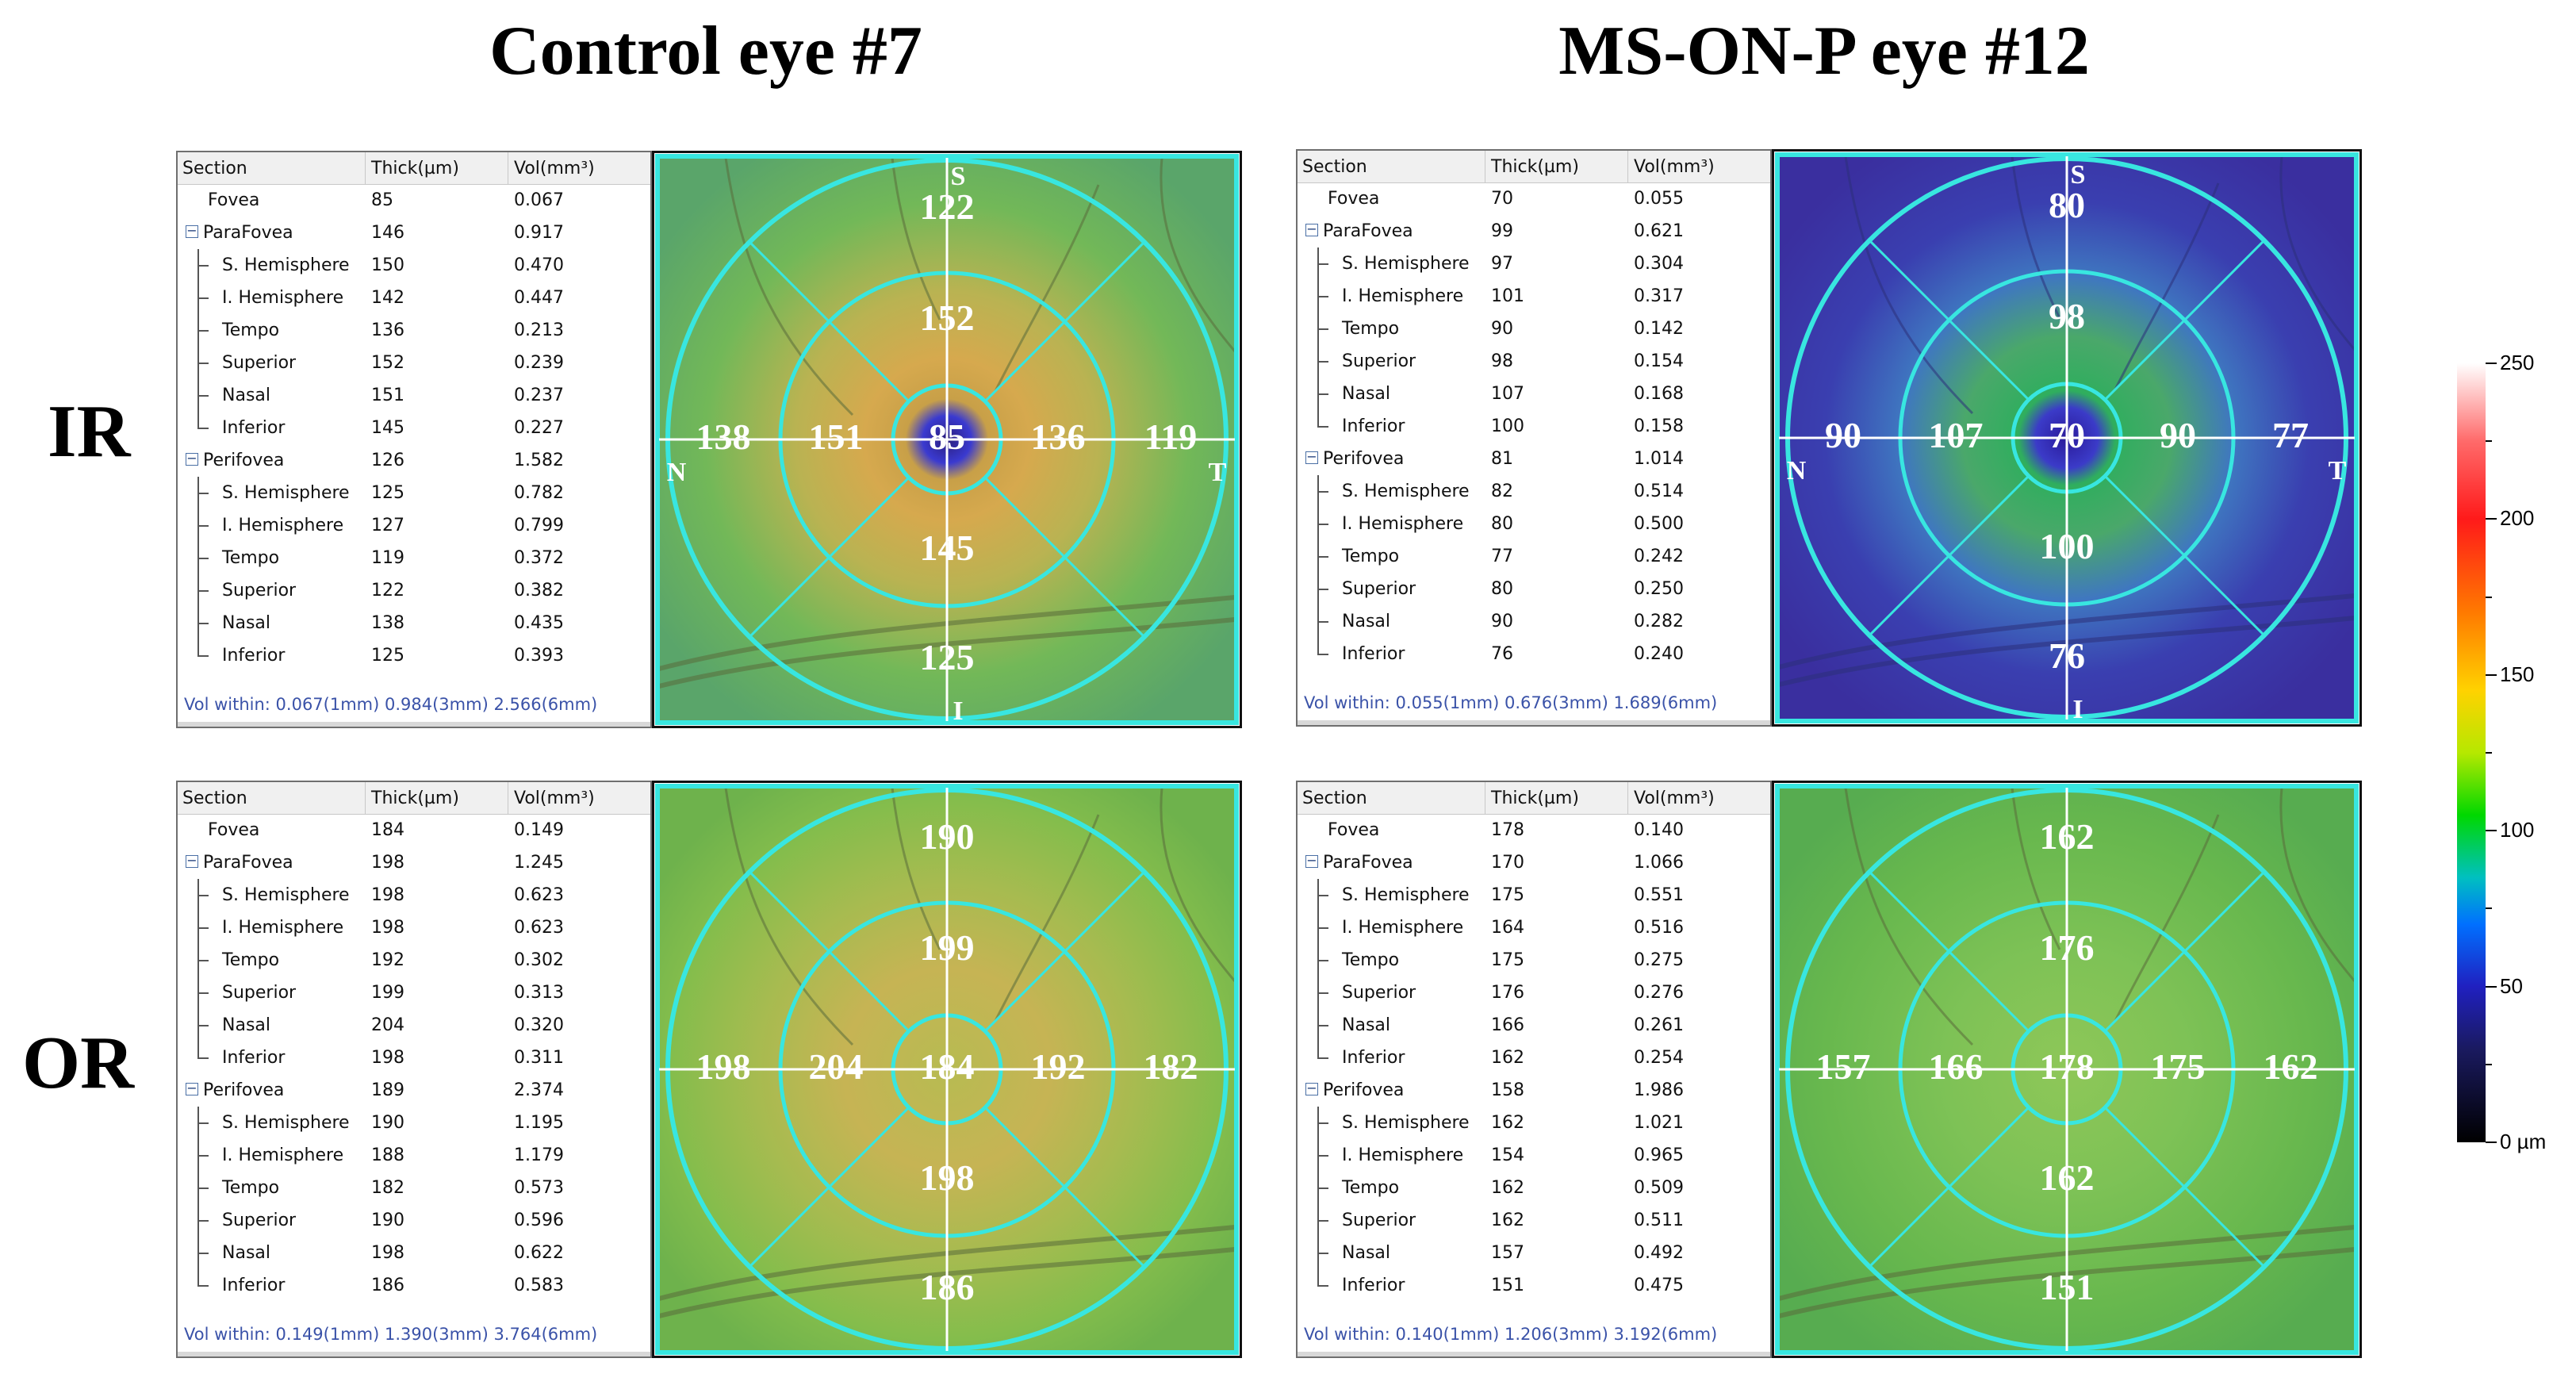 Image resolution: width=2576 pixels, height=1389 pixels. Describe the element at coordinates (1534, 263) in the screenshot. I see `table-row: S. Hemisphere 97 0.304` at that location.